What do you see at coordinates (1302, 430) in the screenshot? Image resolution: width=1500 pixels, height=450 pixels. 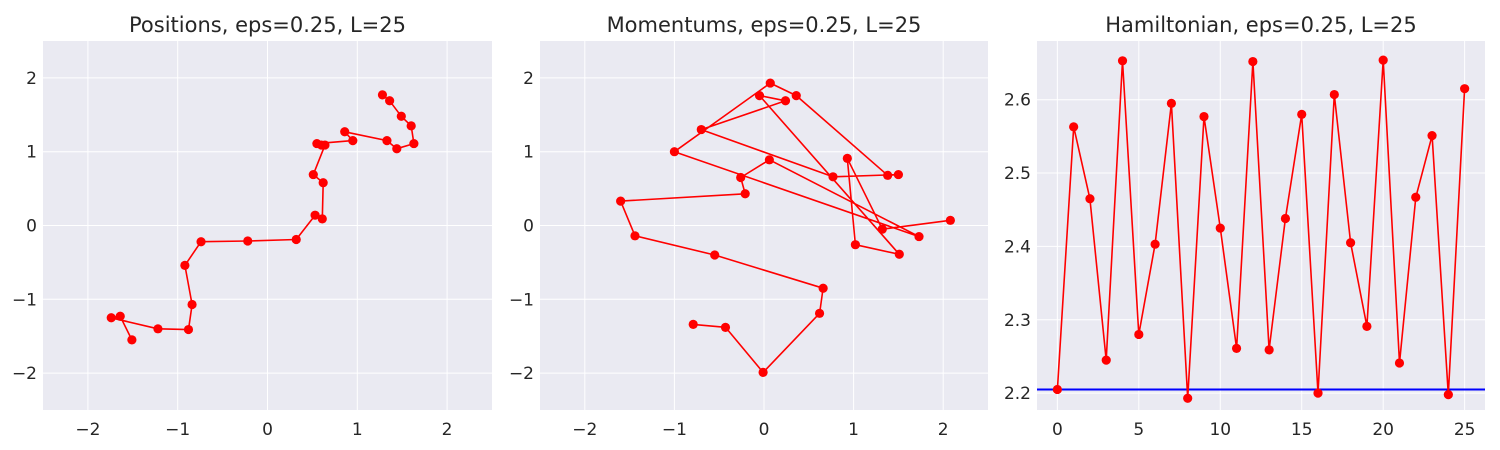 I see `x-tick-label: 15` at bounding box center [1302, 430].